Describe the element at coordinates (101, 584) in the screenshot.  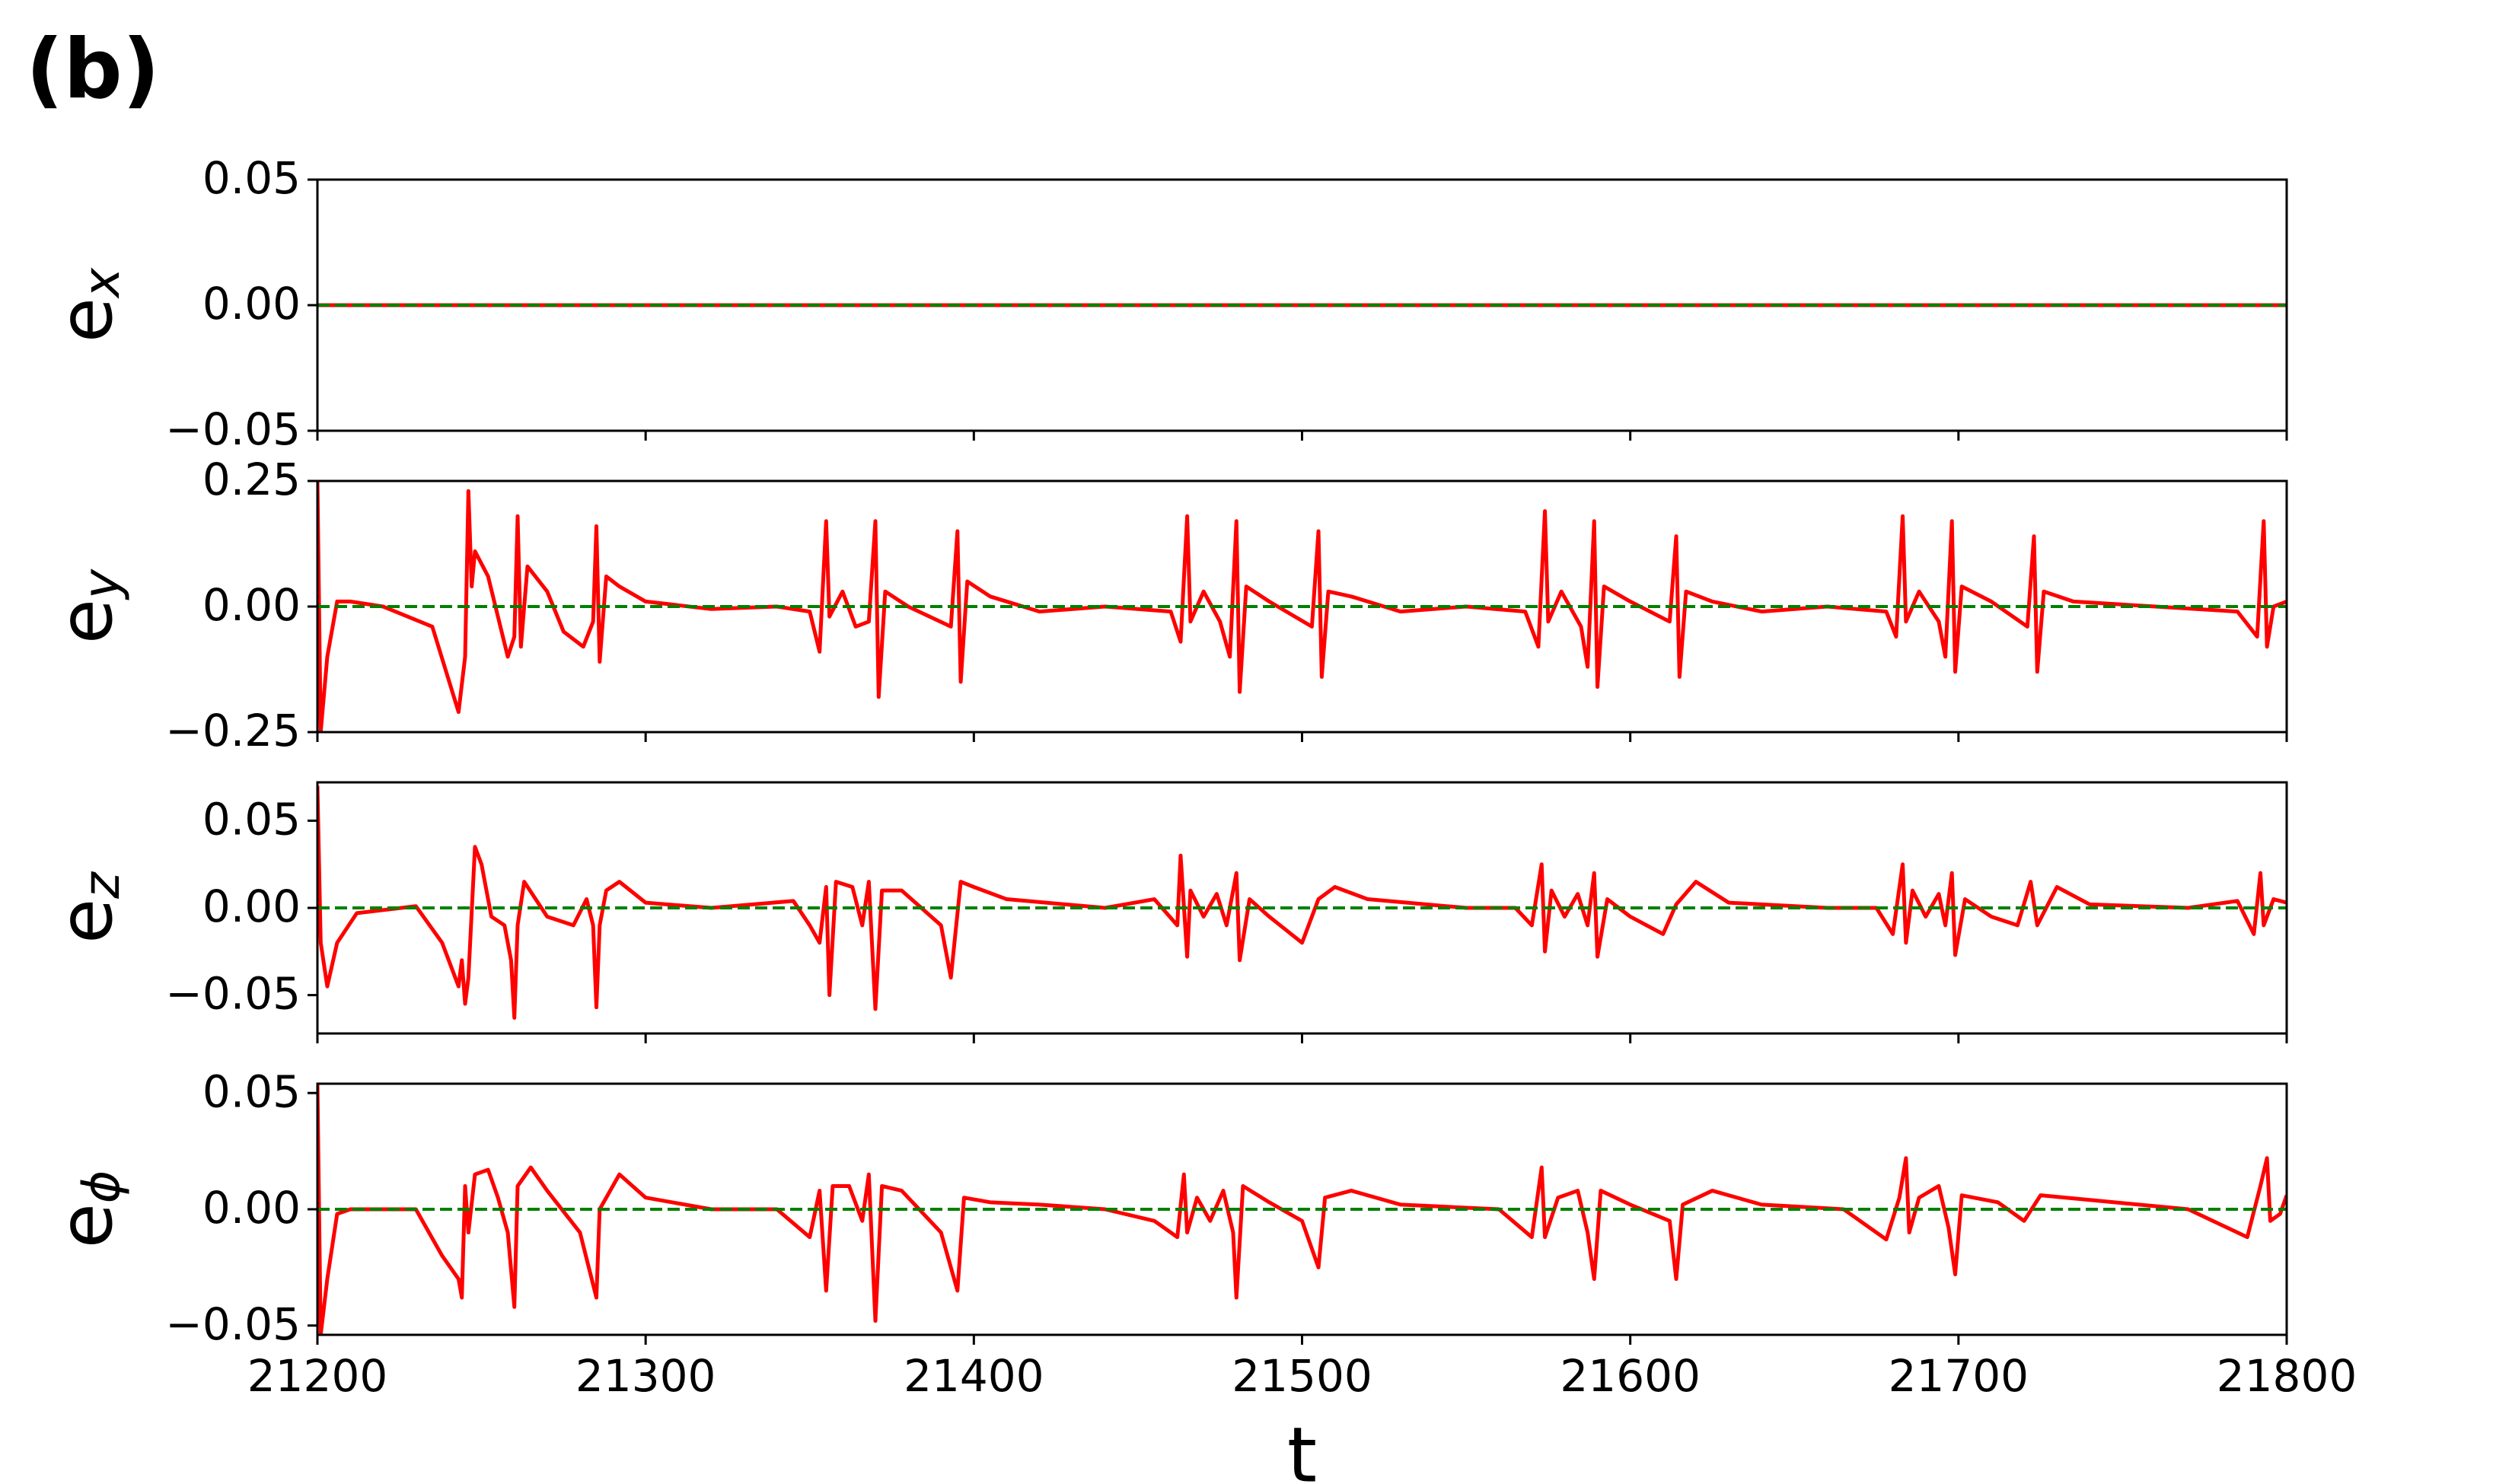
I see `y-axis-label-subscript: y` at that location.